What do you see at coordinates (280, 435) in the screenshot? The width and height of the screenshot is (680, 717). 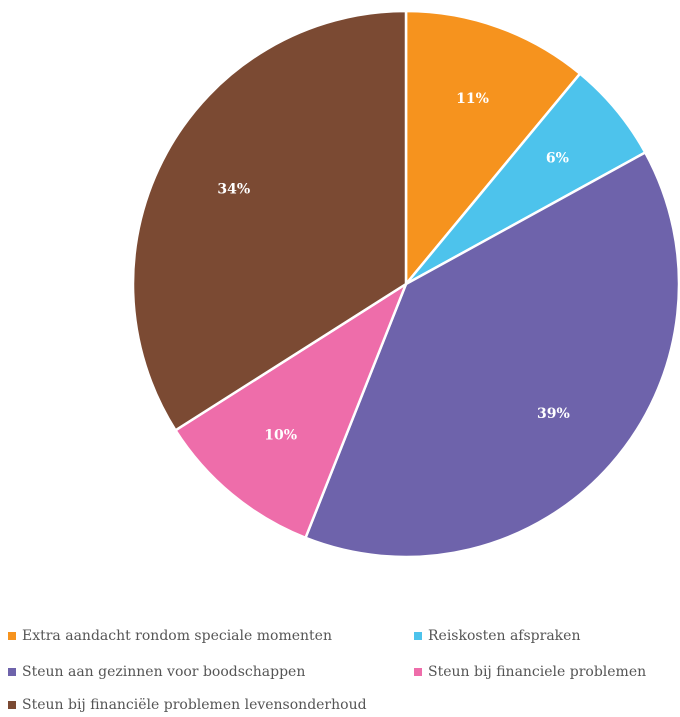 I see `slice-label-3: 10%` at bounding box center [280, 435].